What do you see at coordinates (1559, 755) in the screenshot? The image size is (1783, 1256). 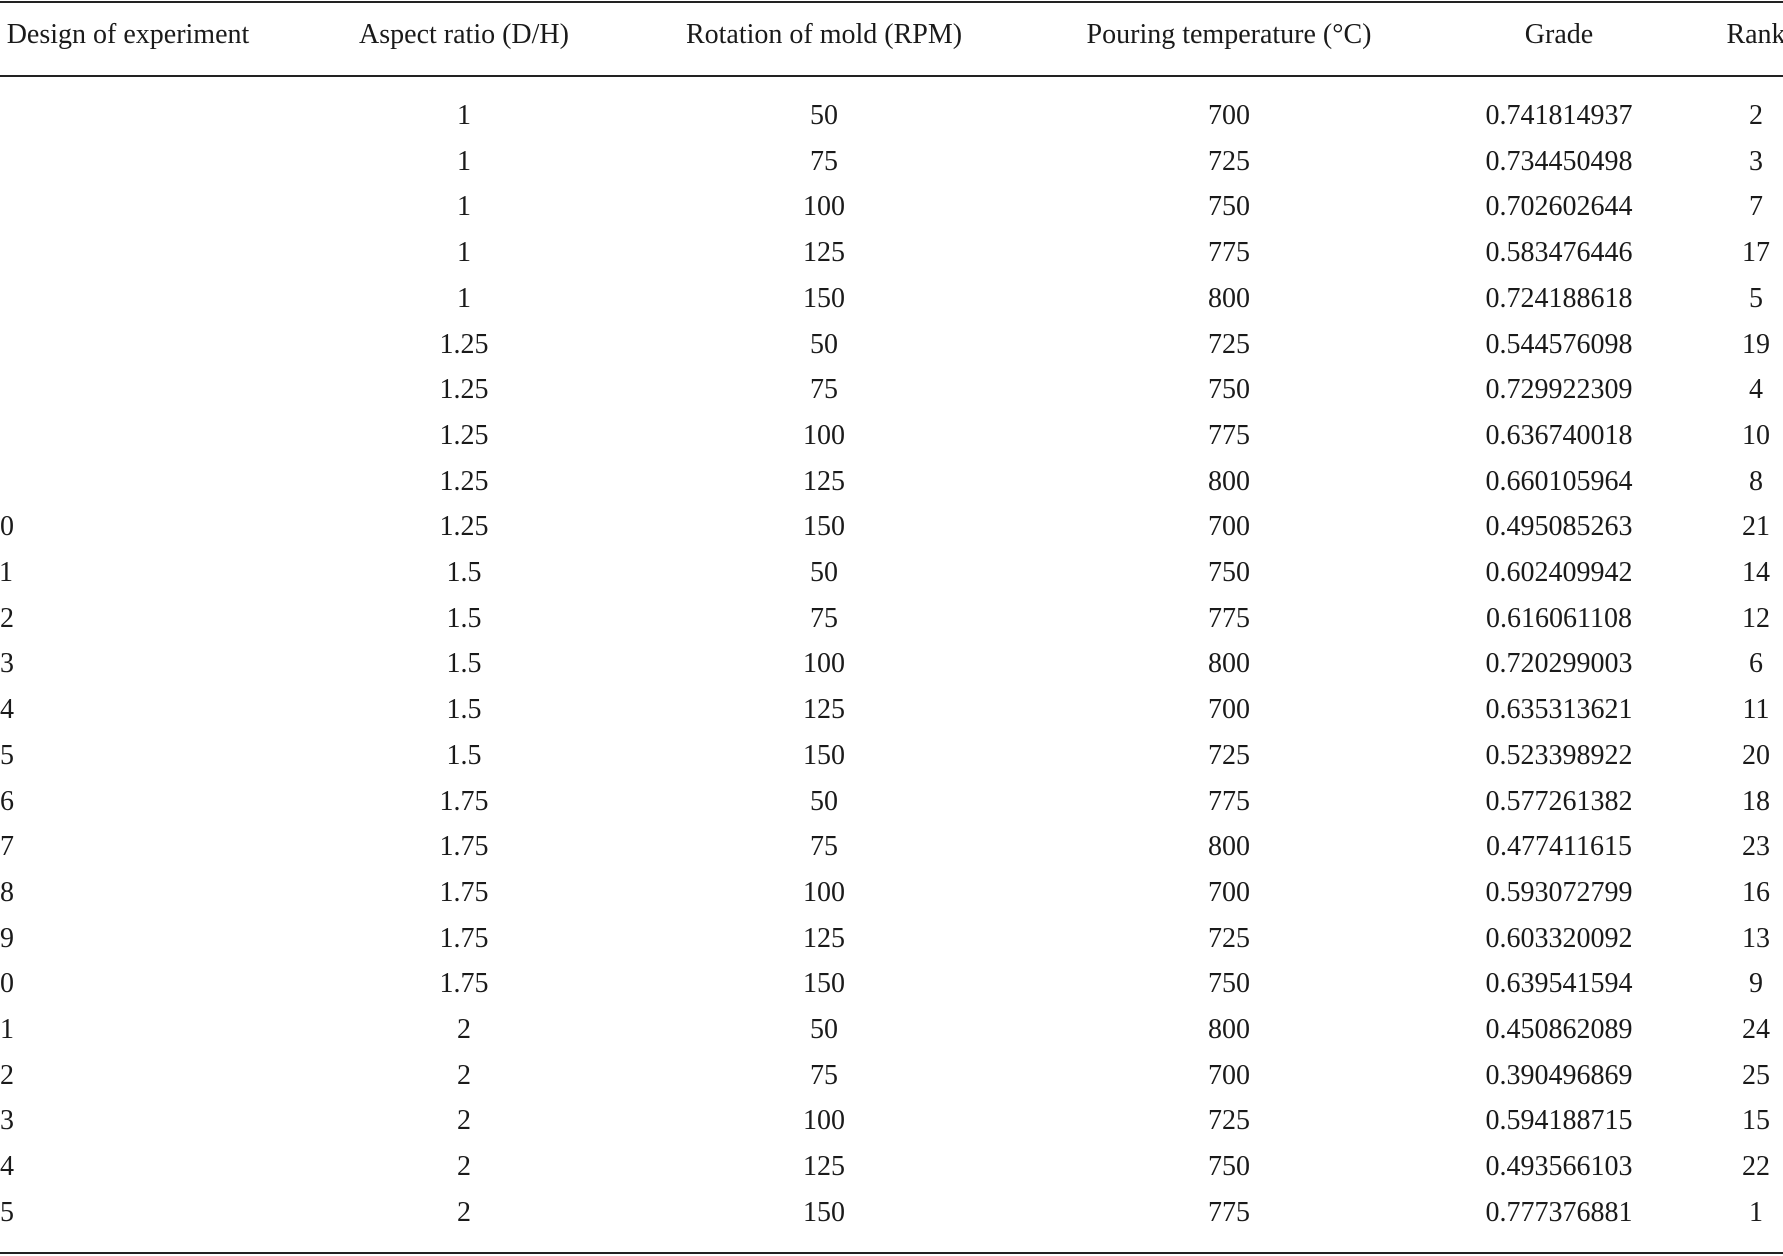 I see `cell: 0.523398922` at bounding box center [1559, 755].